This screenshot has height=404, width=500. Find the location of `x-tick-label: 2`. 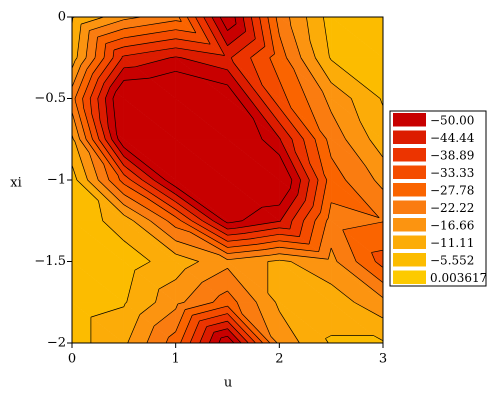

x-tick-label: 2 is located at coordinates (279, 359).